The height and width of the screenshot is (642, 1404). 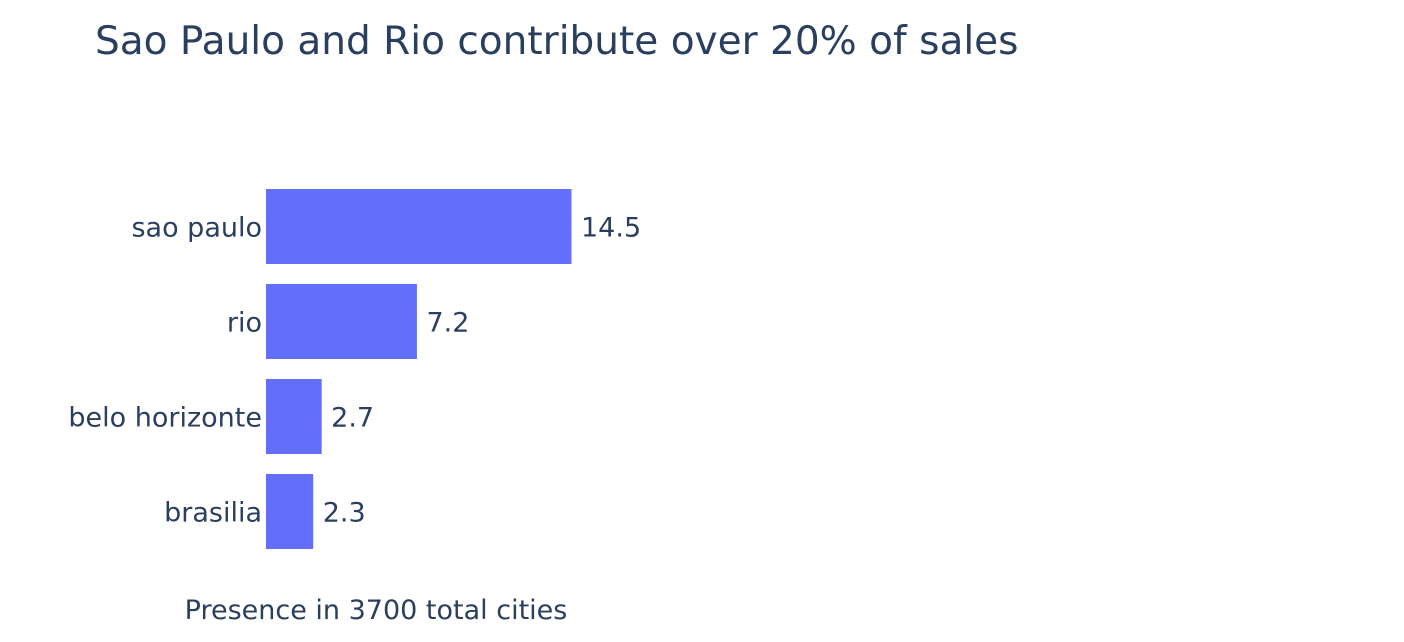 What do you see at coordinates (344, 513) in the screenshot?
I see `bar-value-label: 2.3` at bounding box center [344, 513].